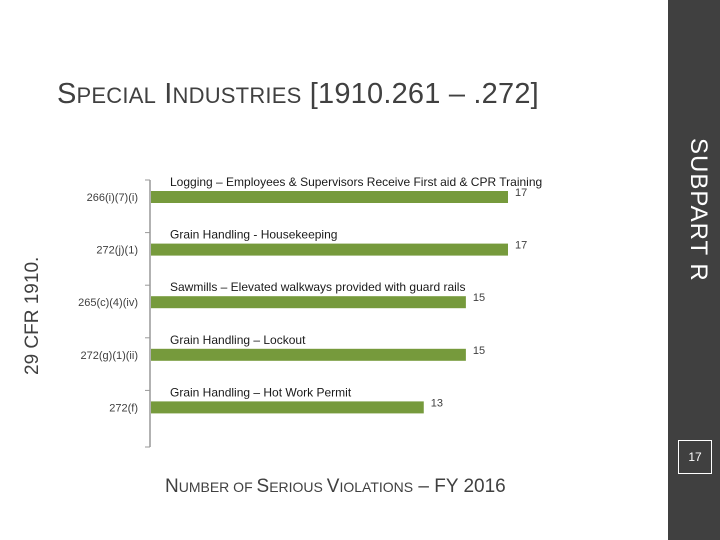 This screenshot has width=720, height=540. What do you see at coordinates (116, 95) in the screenshot?
I see `title-word-special: PECIAL` at bounding box center [116, 95].